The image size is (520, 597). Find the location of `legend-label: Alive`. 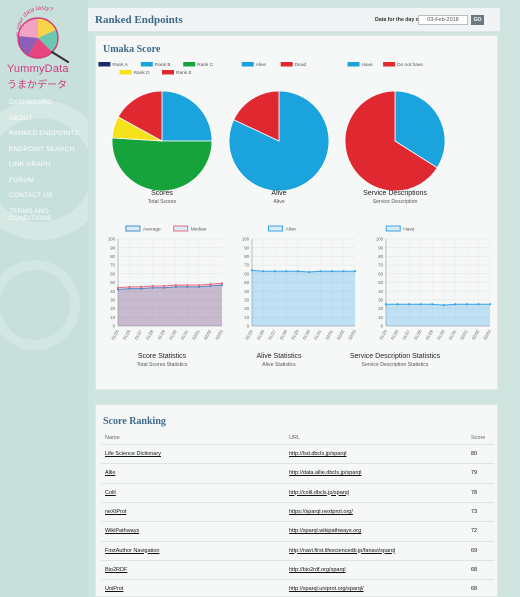

legend-label: Alive is located at coordinates (261, 65).